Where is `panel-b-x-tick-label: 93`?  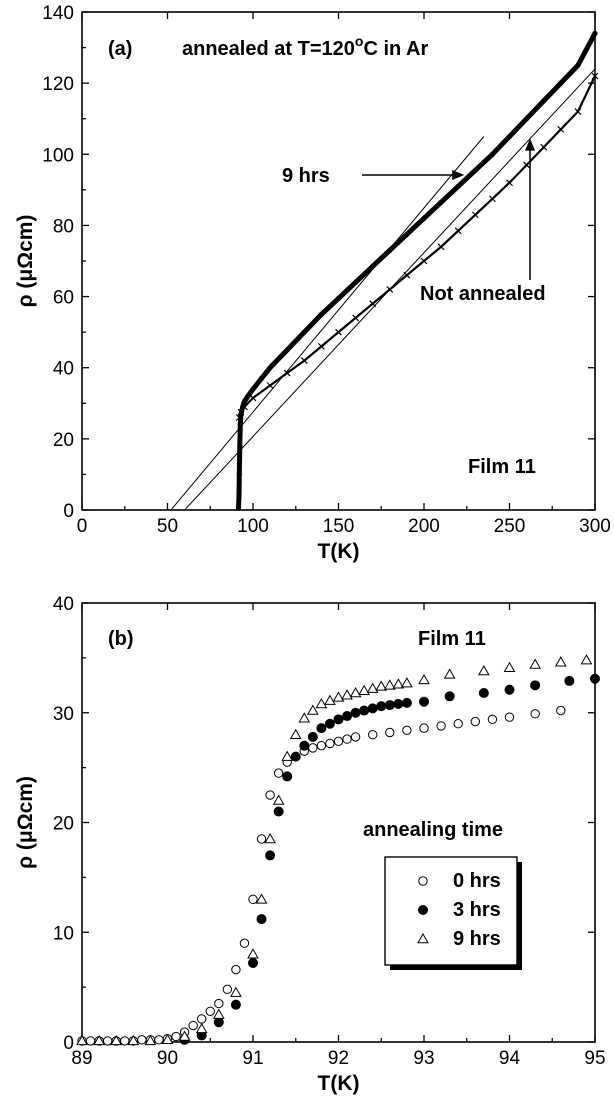 panel-b-x-tick-label: 93 is located at coordinates (423, 1058).